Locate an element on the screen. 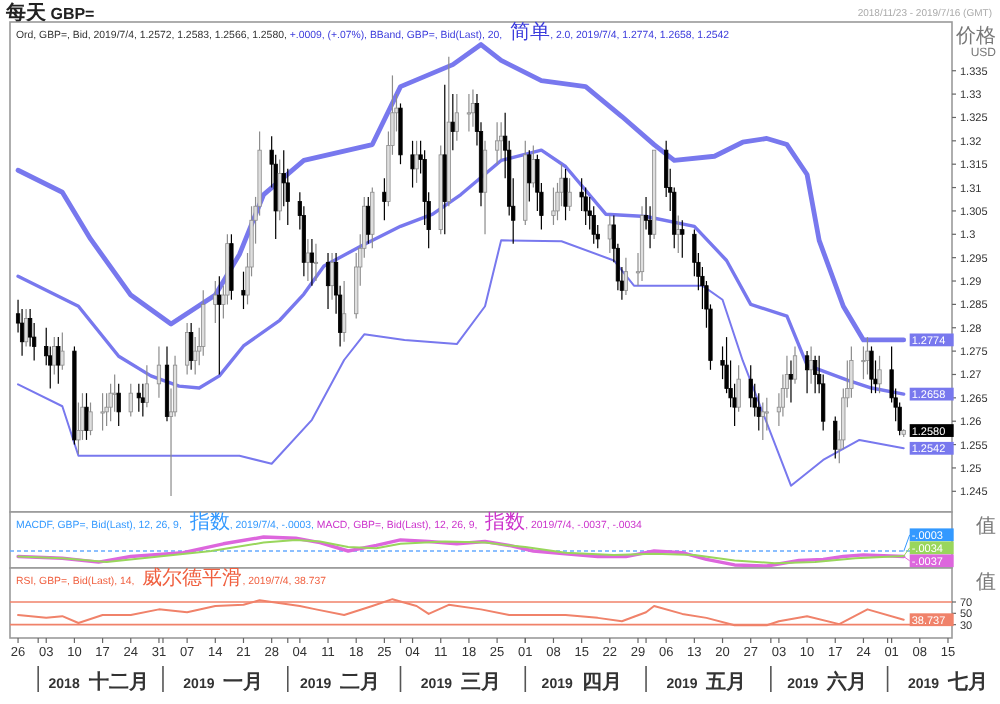 Image resolution: width=1000 pixels, height=704 pixels. chart-title: 每天 GBP= is located at coordinates (50, 13).